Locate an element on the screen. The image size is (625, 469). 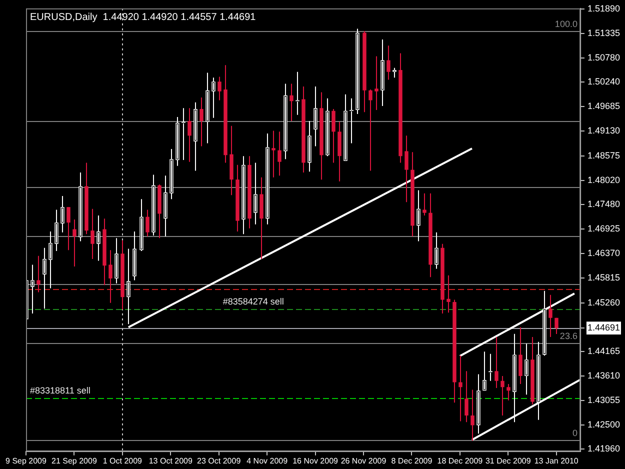
y-tick-label: 1.46925 is located at coordinates (603, 228).